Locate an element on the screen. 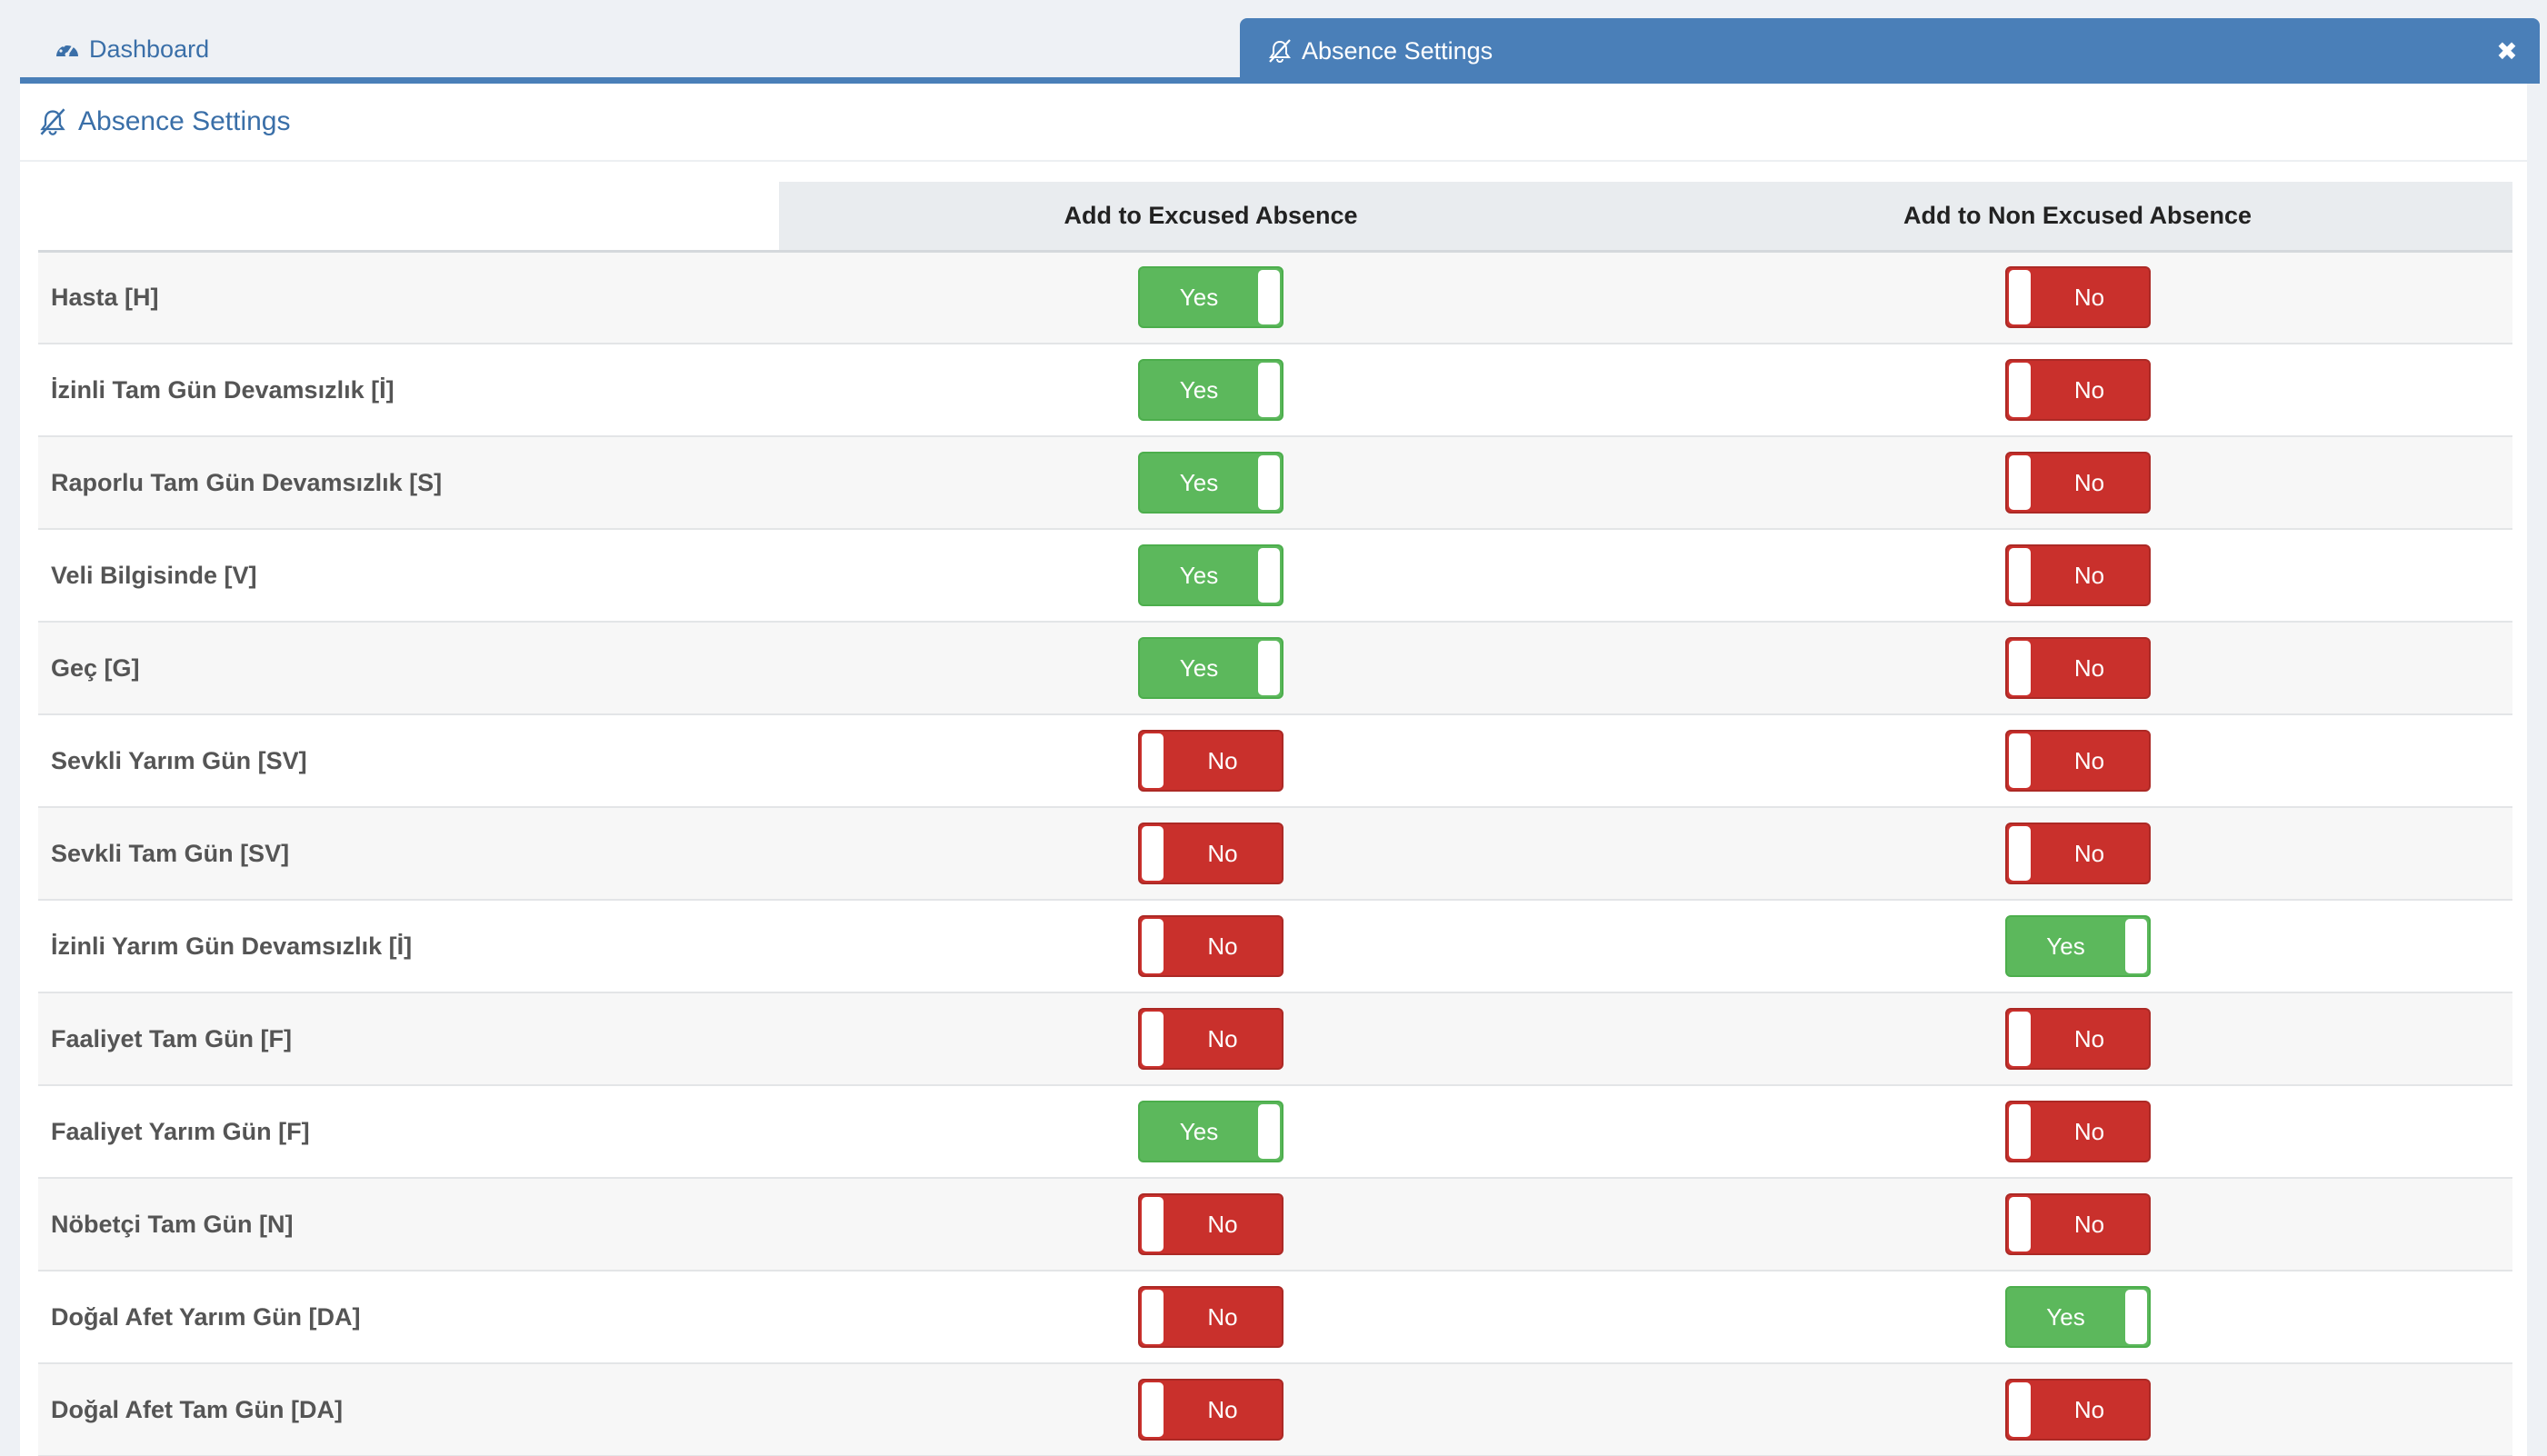  table-row: Hasta [H] Yes No is located at coordinates (1275, 297).